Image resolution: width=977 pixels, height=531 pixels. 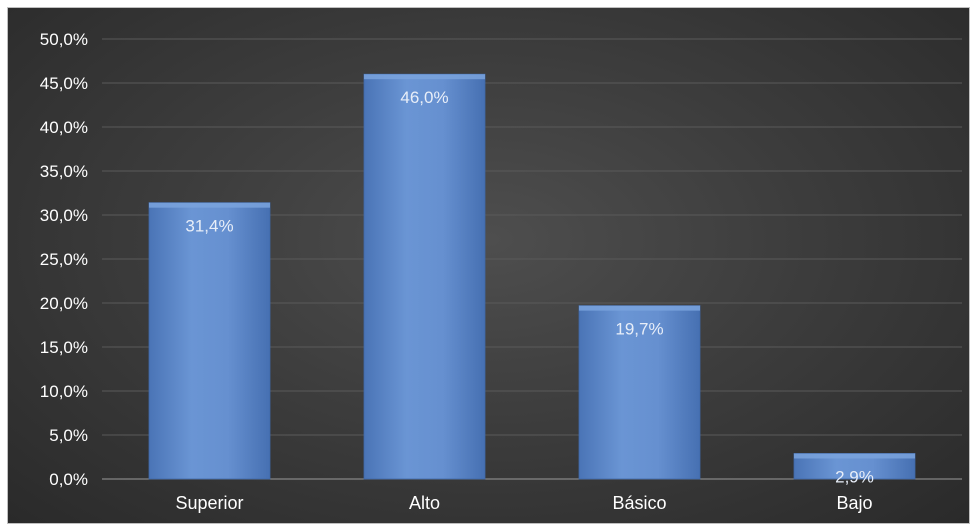 What do you see at coordinates (68, 479) in the screenshot?
I see `y-tick-label: 0,0%` at bounding box center [68, 479].